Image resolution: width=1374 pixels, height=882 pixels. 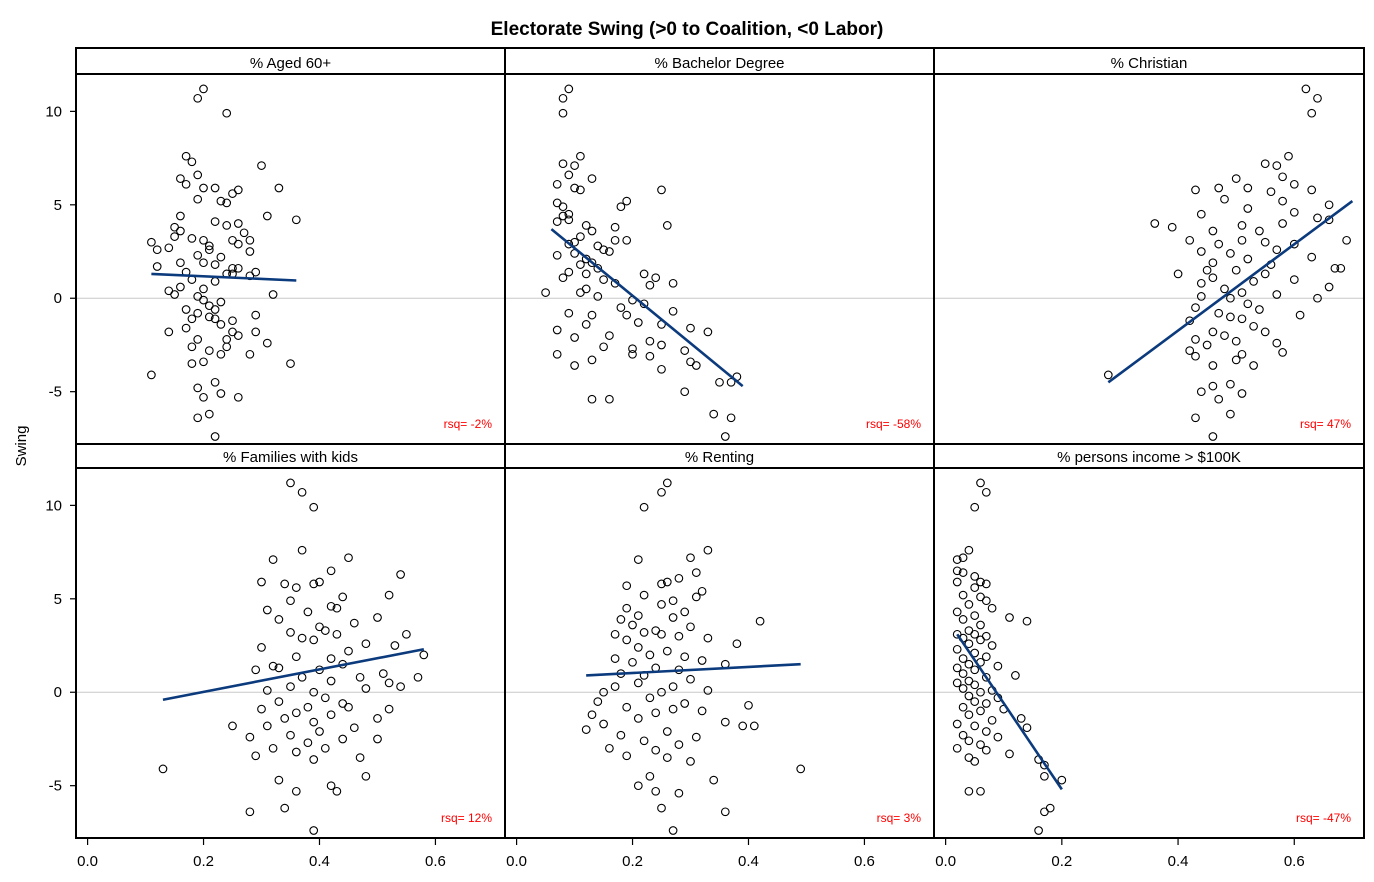 What do you see at coordinates (290, 641) in the screenshot?
I see `panel-frame` at bounding box center [290, 641].